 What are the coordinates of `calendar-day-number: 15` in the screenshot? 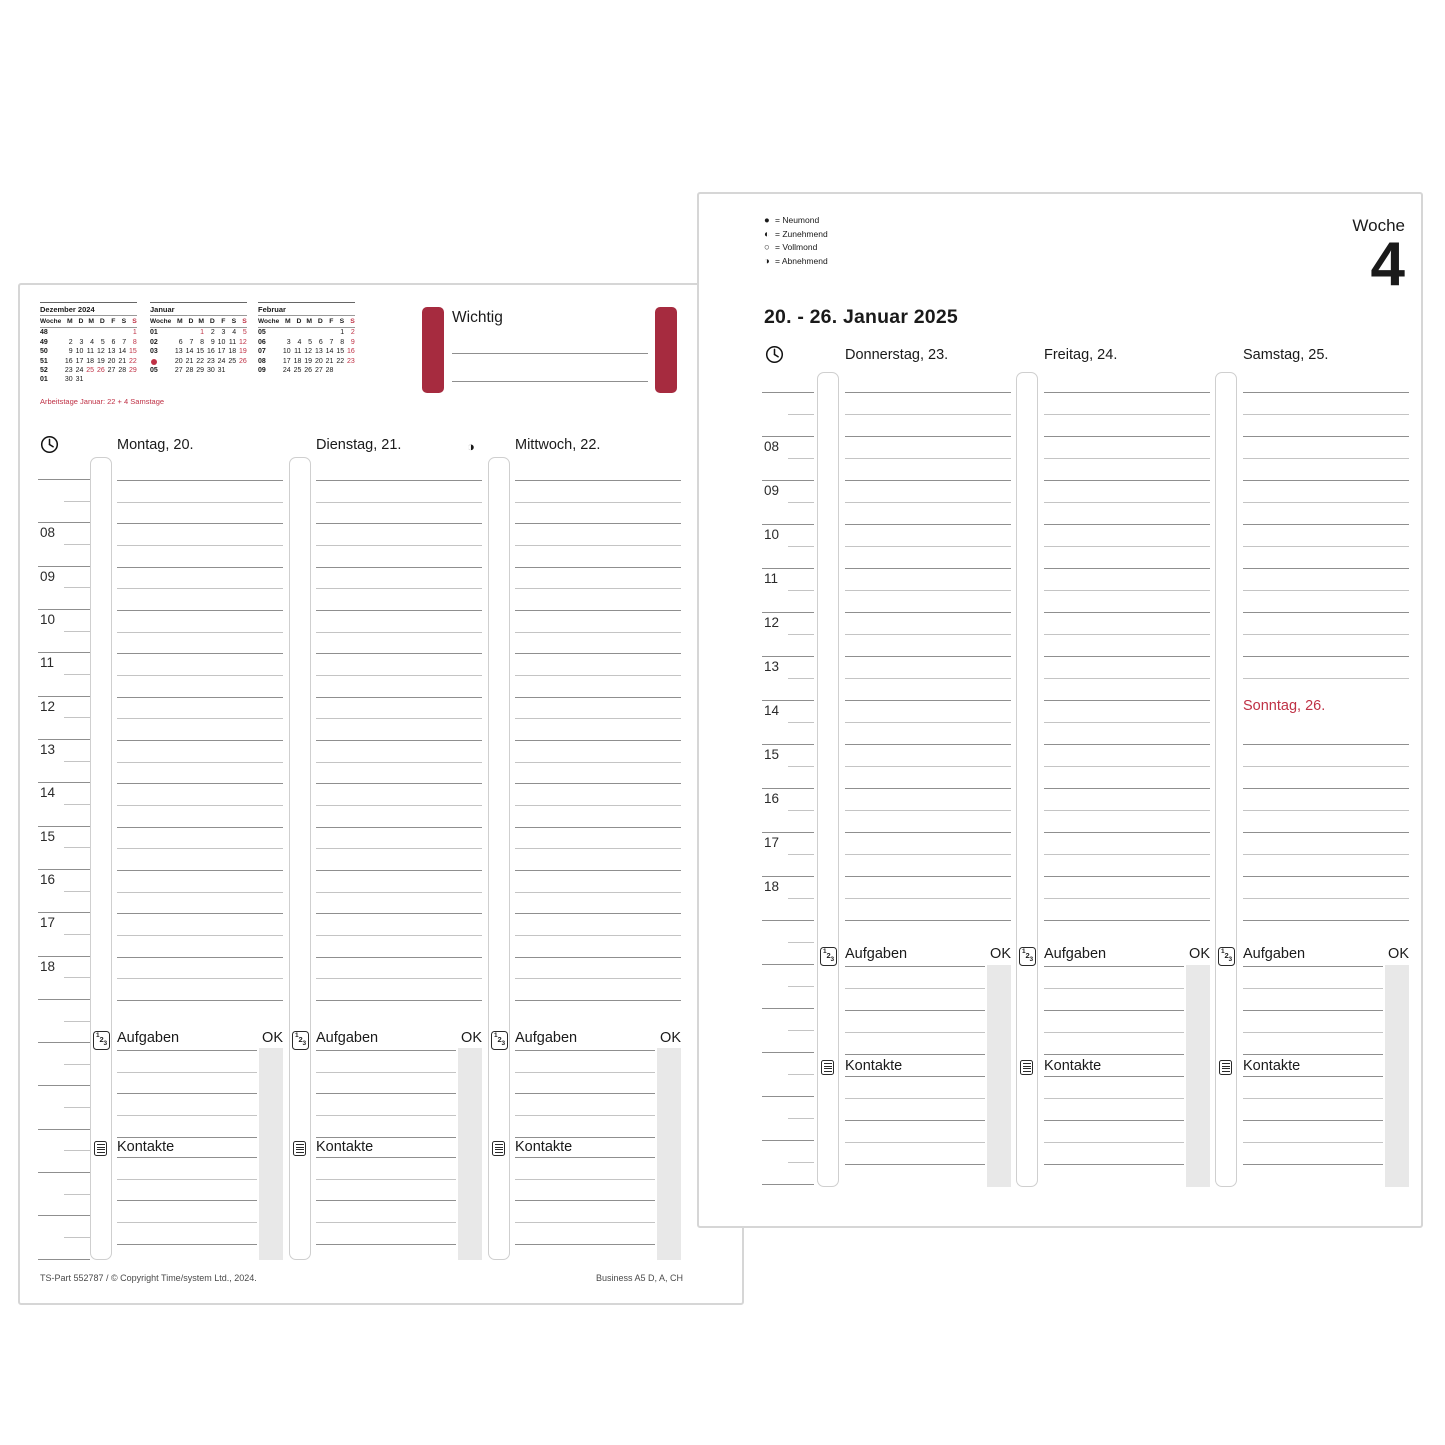 It's located at (133, 352).